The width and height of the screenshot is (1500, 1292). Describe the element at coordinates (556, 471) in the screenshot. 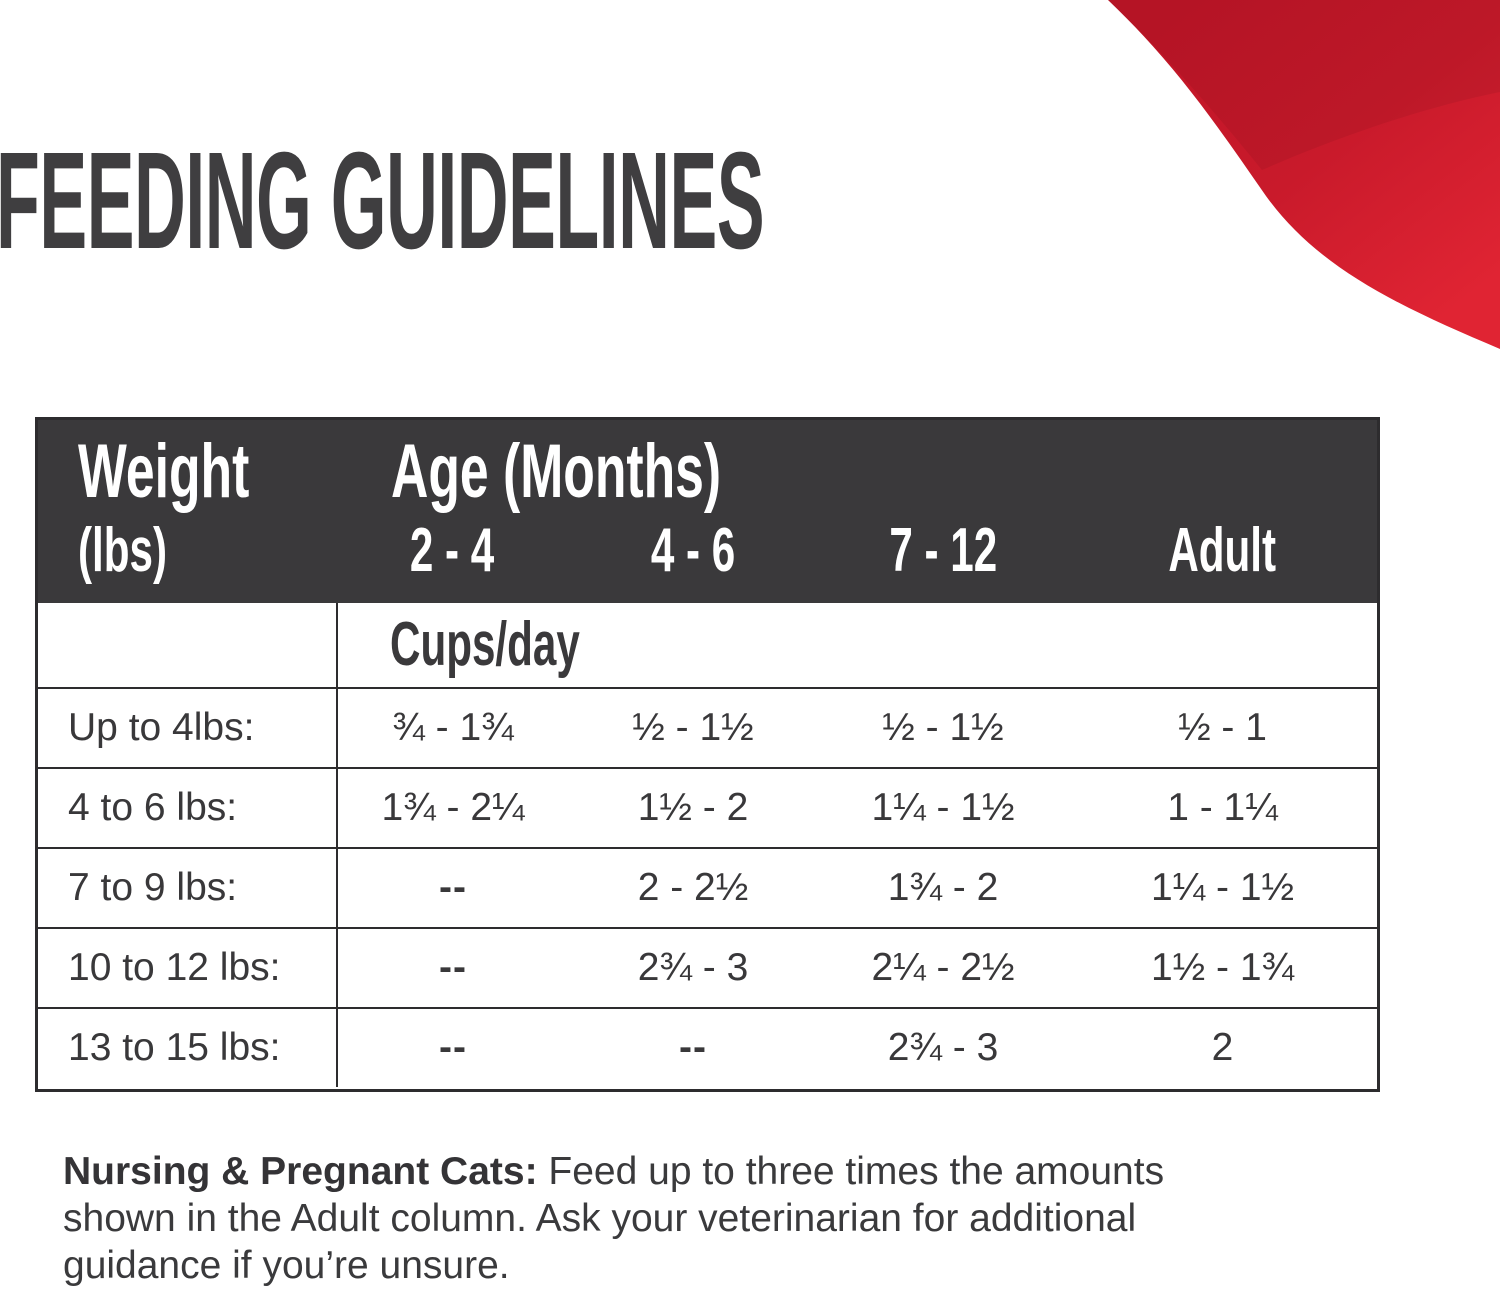

I see `age-months-header: Age (Months)` at that location.